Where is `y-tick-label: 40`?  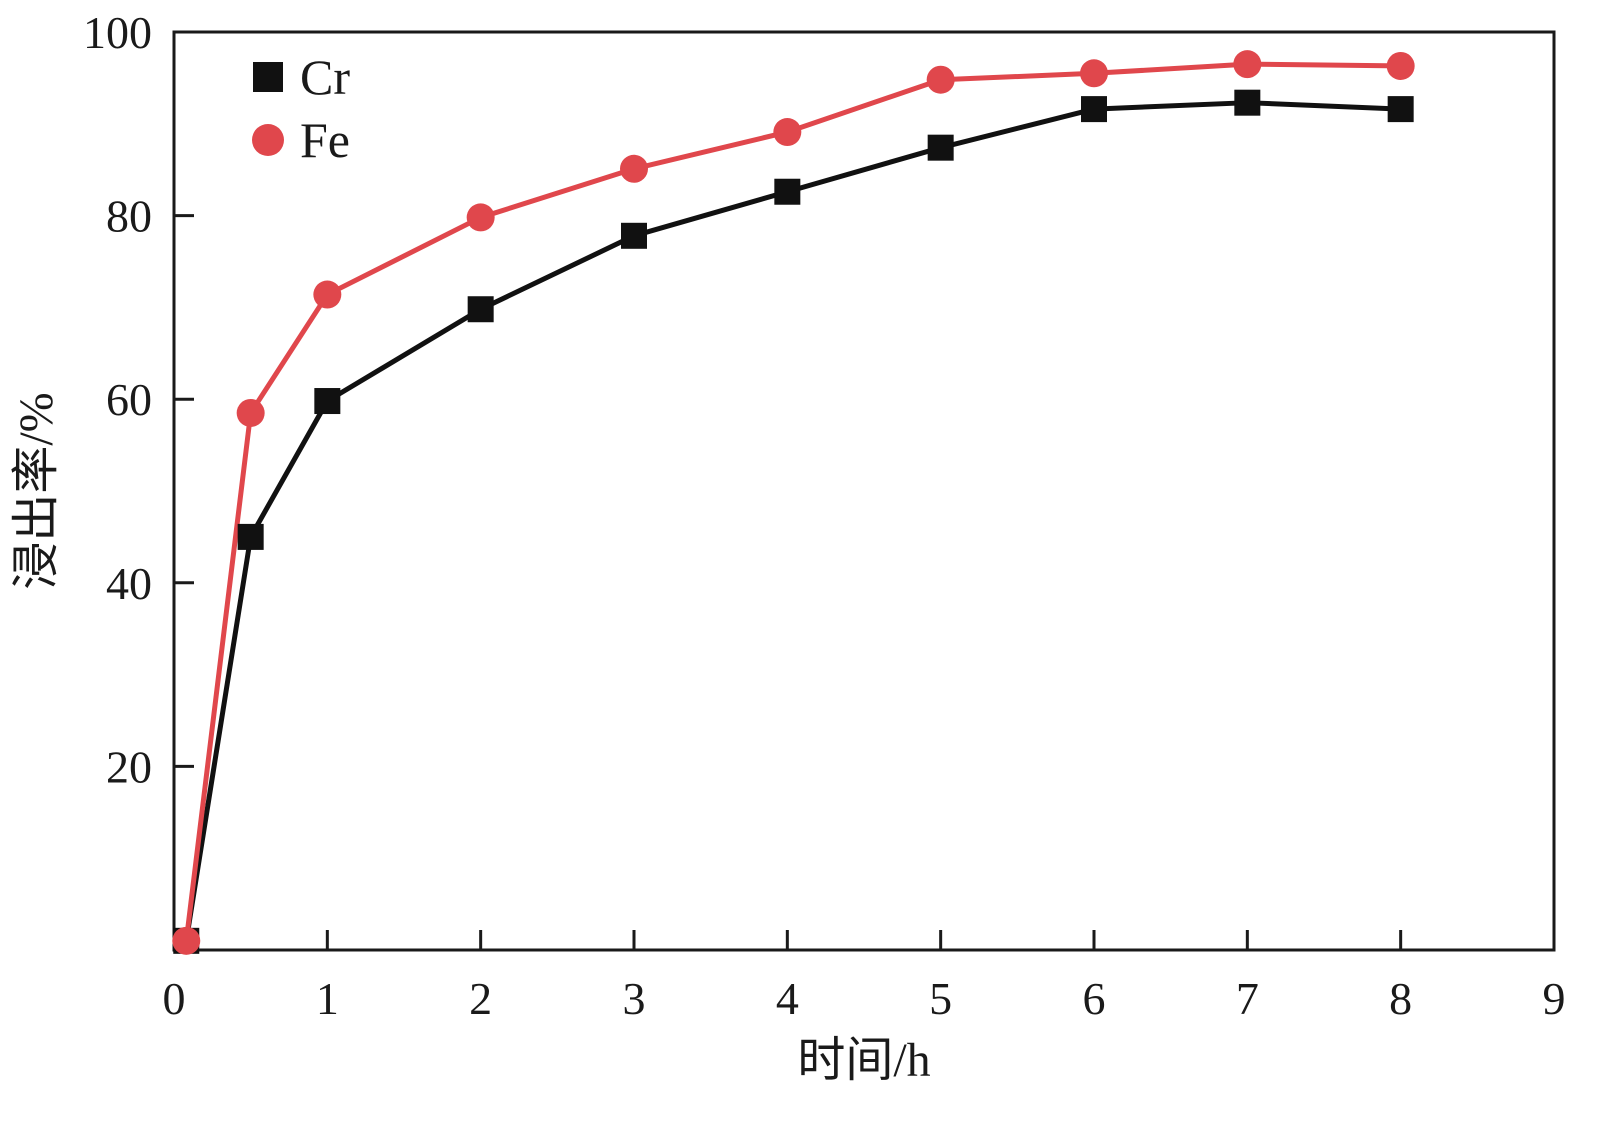
y-tick-label: 40 is located at coordinates (129, 583).